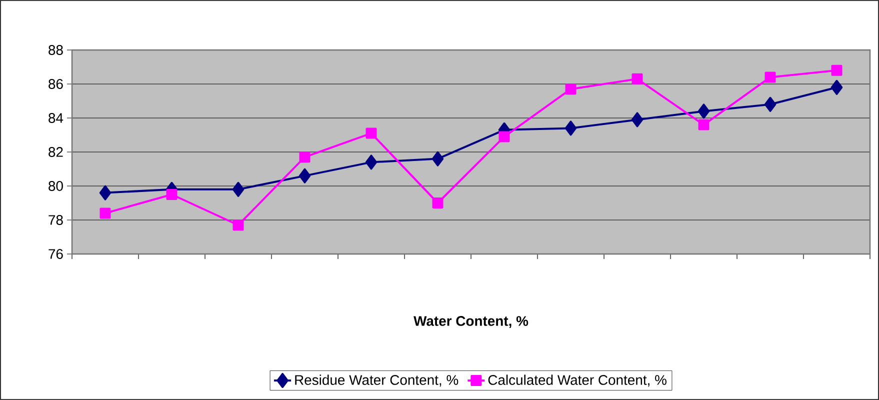 The height and width of the screenshot is (400, 879). Describe the element at coordinates (55, 220) in the screenshot. I see `y-tick-label: 78` at that location.